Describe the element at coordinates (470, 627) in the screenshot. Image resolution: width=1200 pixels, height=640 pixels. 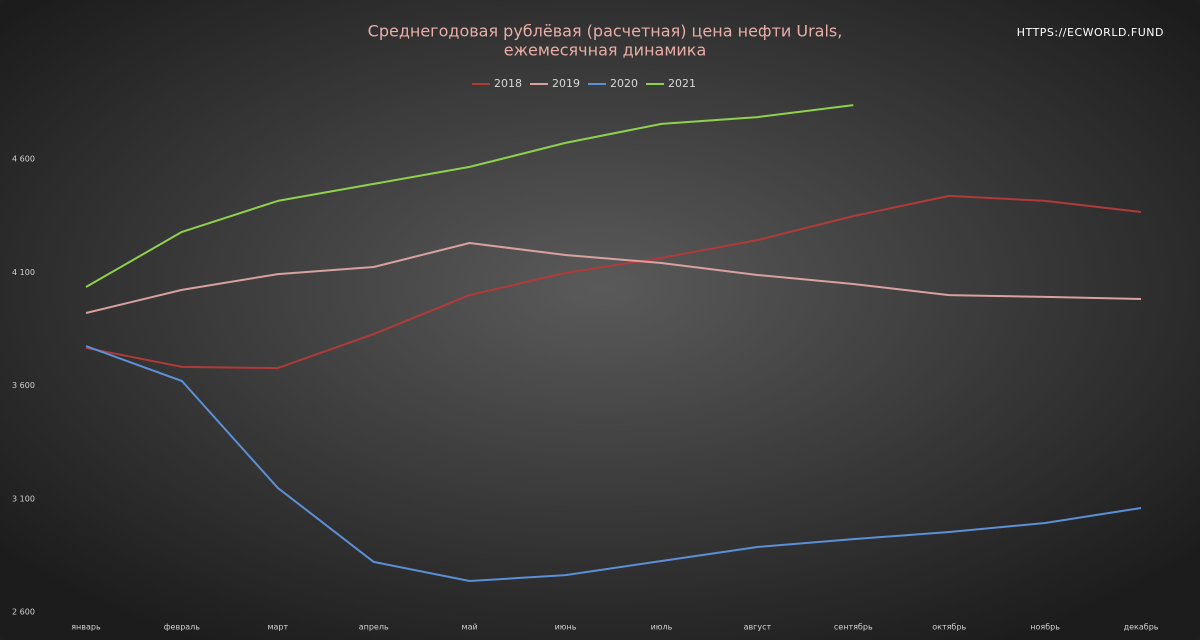
I see `x-tick-label: май` at that location.